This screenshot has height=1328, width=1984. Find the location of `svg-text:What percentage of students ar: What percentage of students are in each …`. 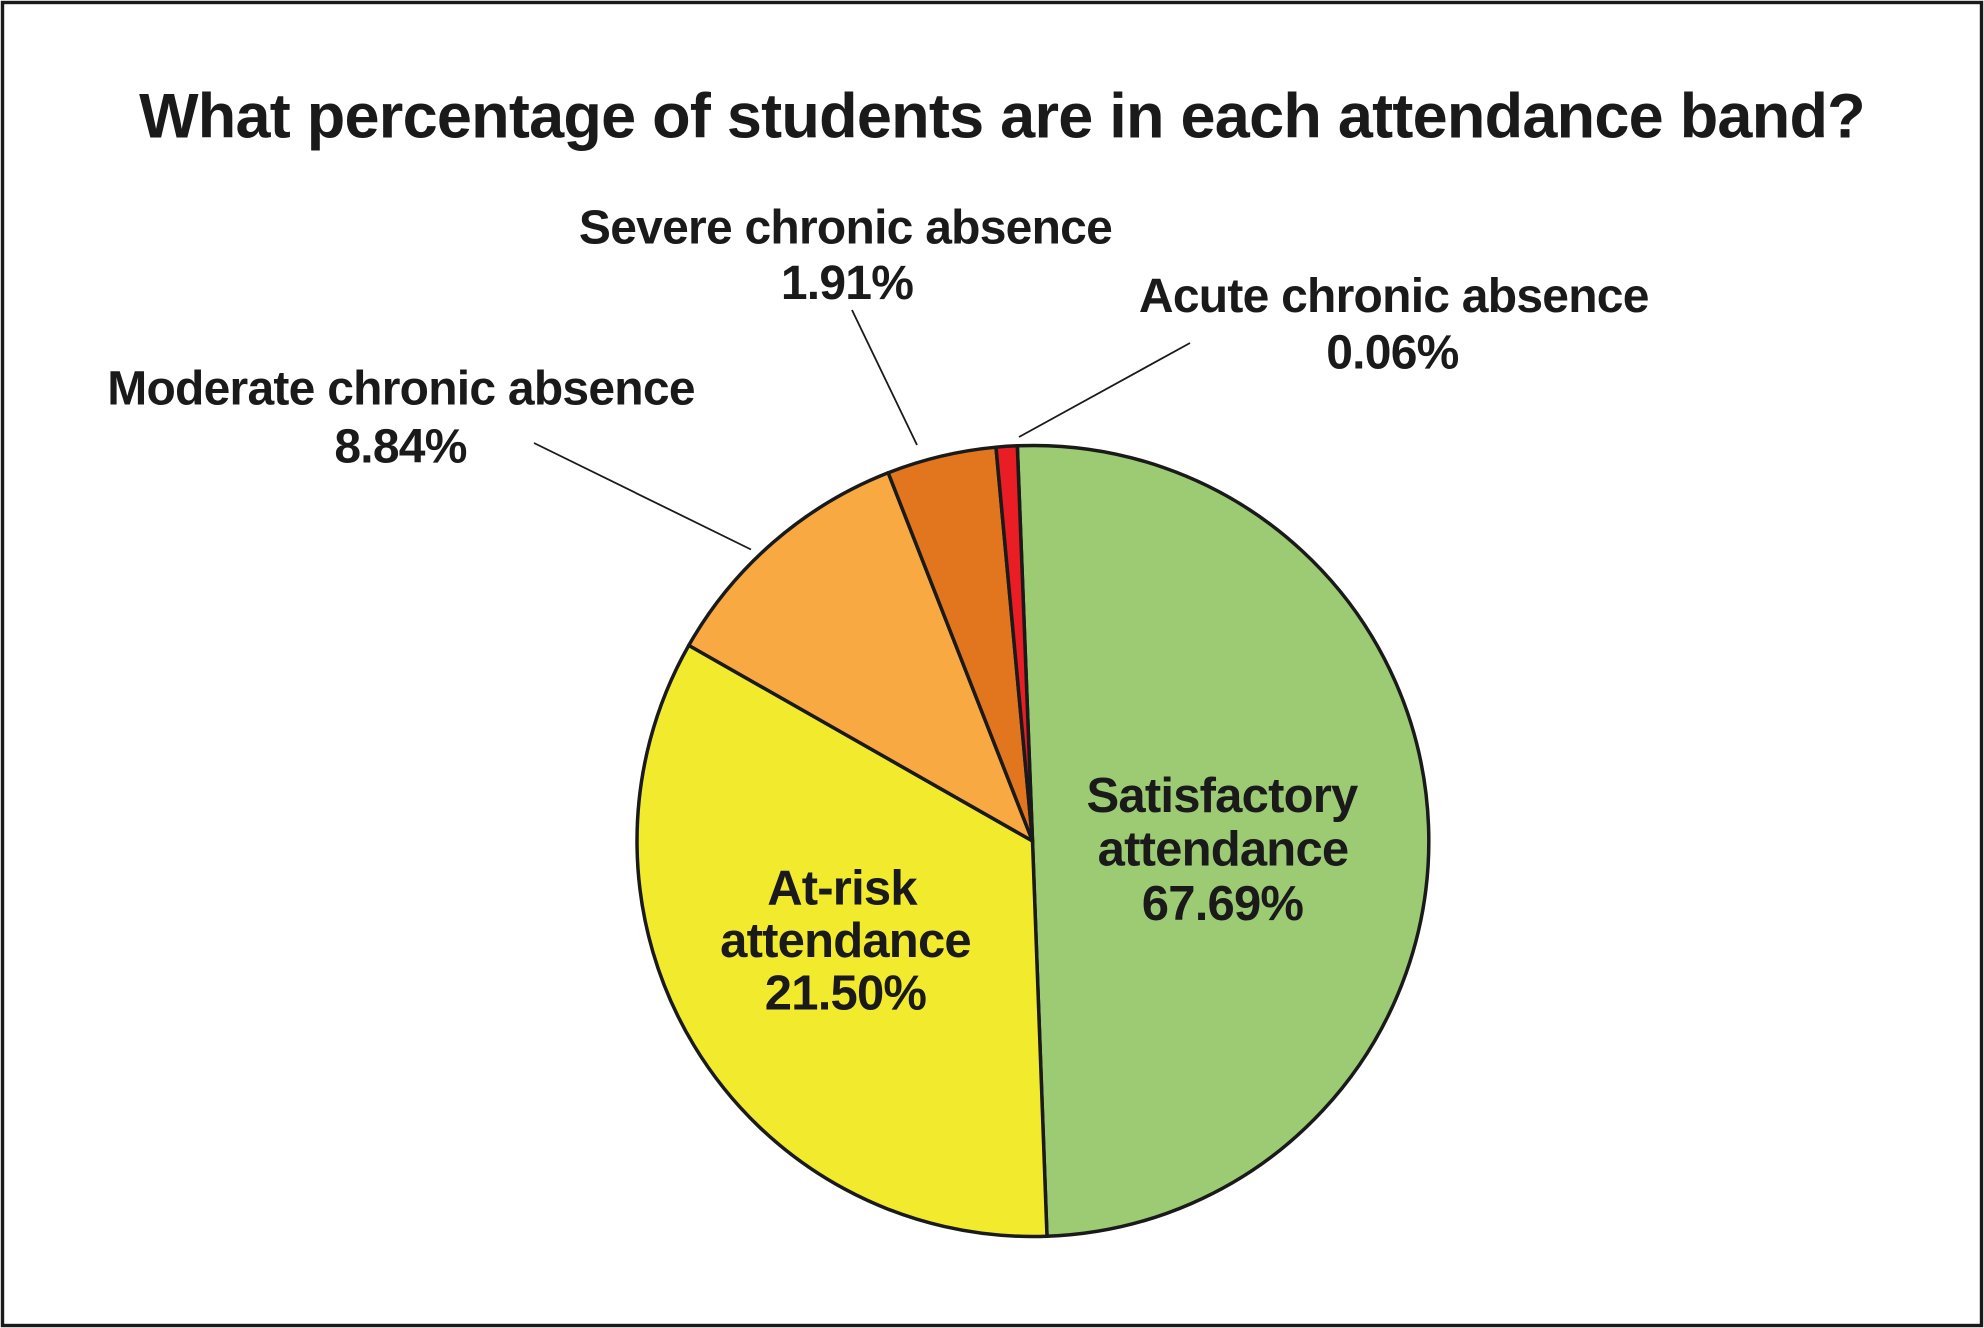

svg-text:What percentage of students ar: What percentage of students are in each … is located at coordinates (1002, 117).